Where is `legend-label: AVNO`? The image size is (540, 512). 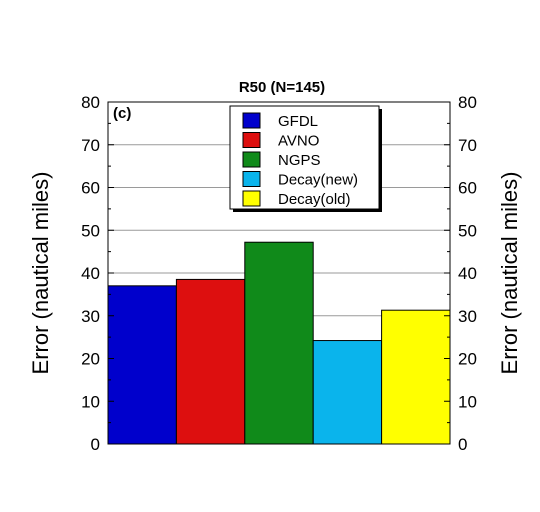
legend-label: AVNO is located at coordinates (298, 141).